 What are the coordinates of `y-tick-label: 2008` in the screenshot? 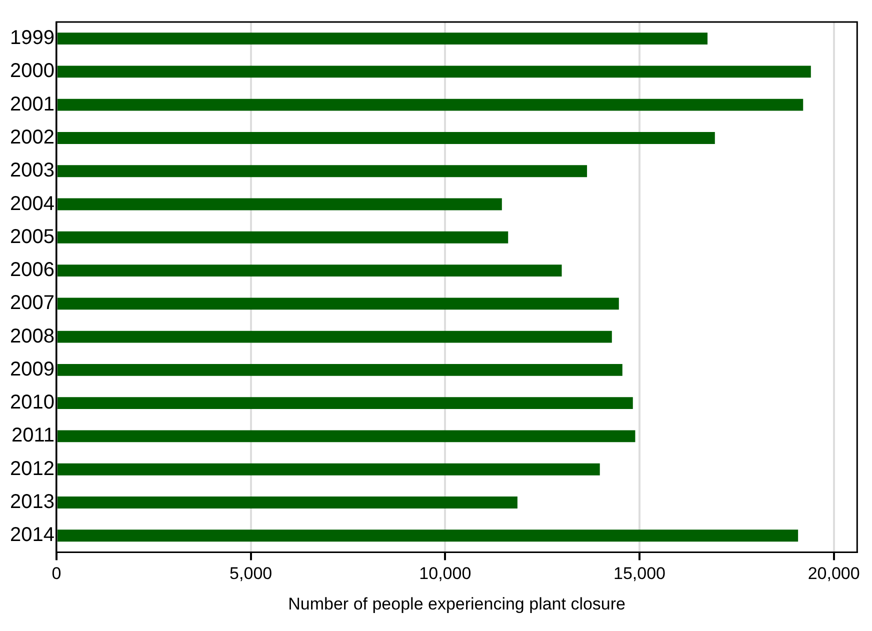 It's located at (32, 336).